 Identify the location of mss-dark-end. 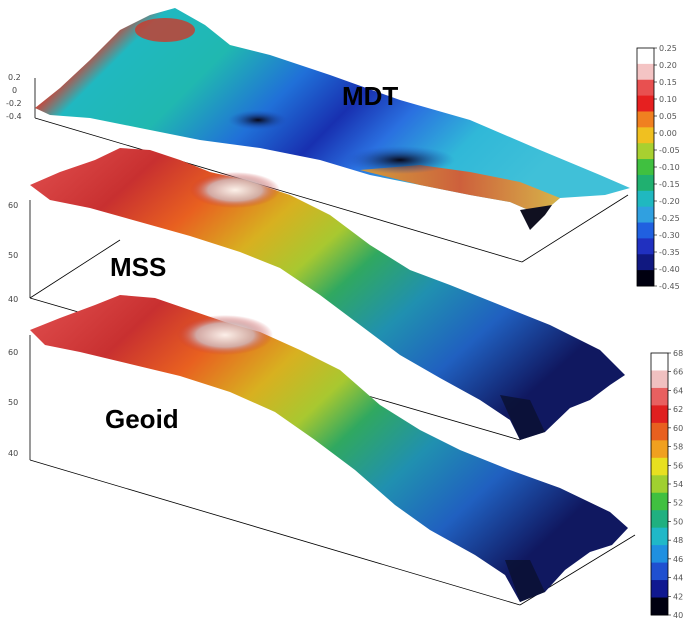
(522, 417).